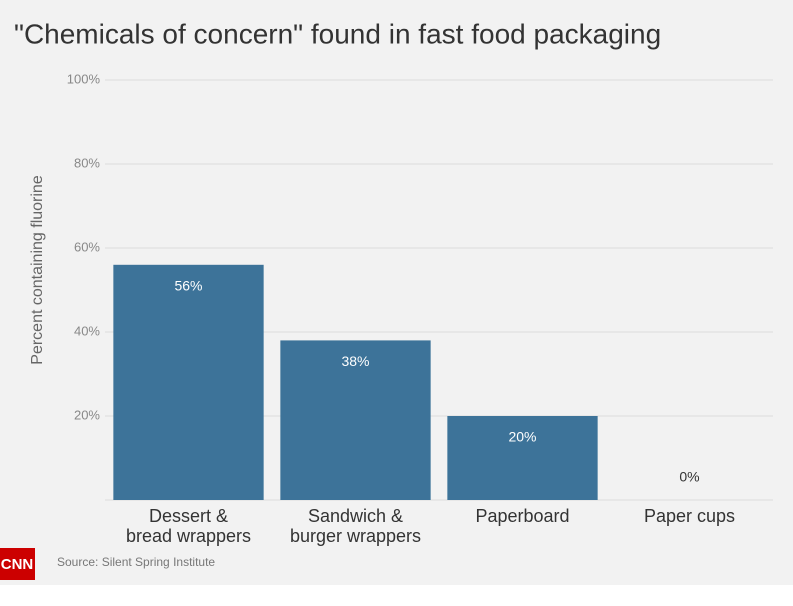  I want to click on logo: CNN, so click(17, 564).